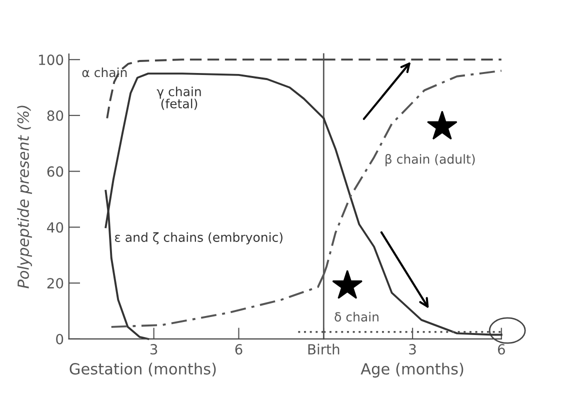  I want to click on x-axis-title: Age (months), so click(412, 370).